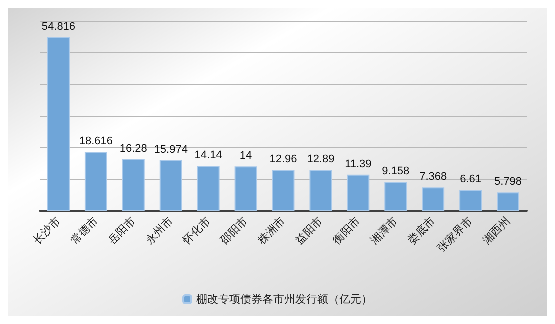  Describe the element at coordinates (284, 159) in the screenshot. I see `data-label: 12.96` at that location.